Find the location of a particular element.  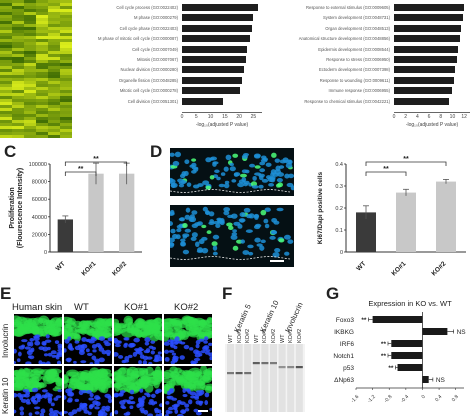

blot-lane-label: WT is located at coordinates (282, 338).